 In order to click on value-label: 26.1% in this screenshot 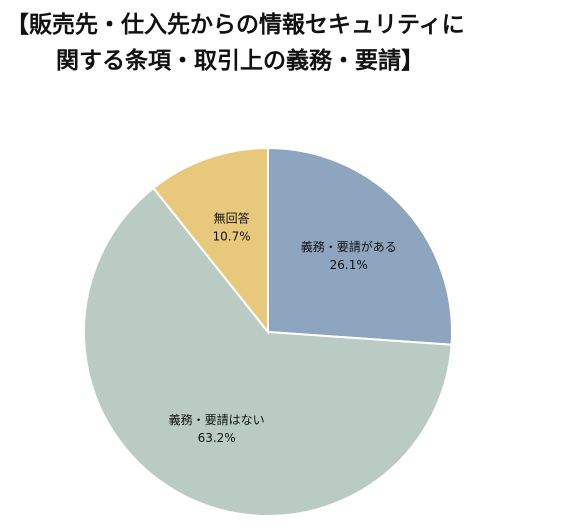, I will do `click(349, 265)`.